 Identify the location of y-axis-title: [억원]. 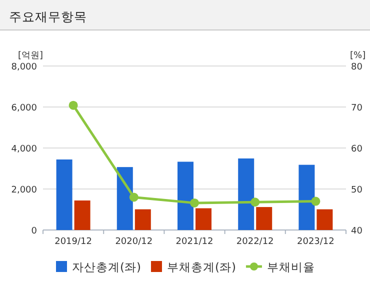
(31, 56).